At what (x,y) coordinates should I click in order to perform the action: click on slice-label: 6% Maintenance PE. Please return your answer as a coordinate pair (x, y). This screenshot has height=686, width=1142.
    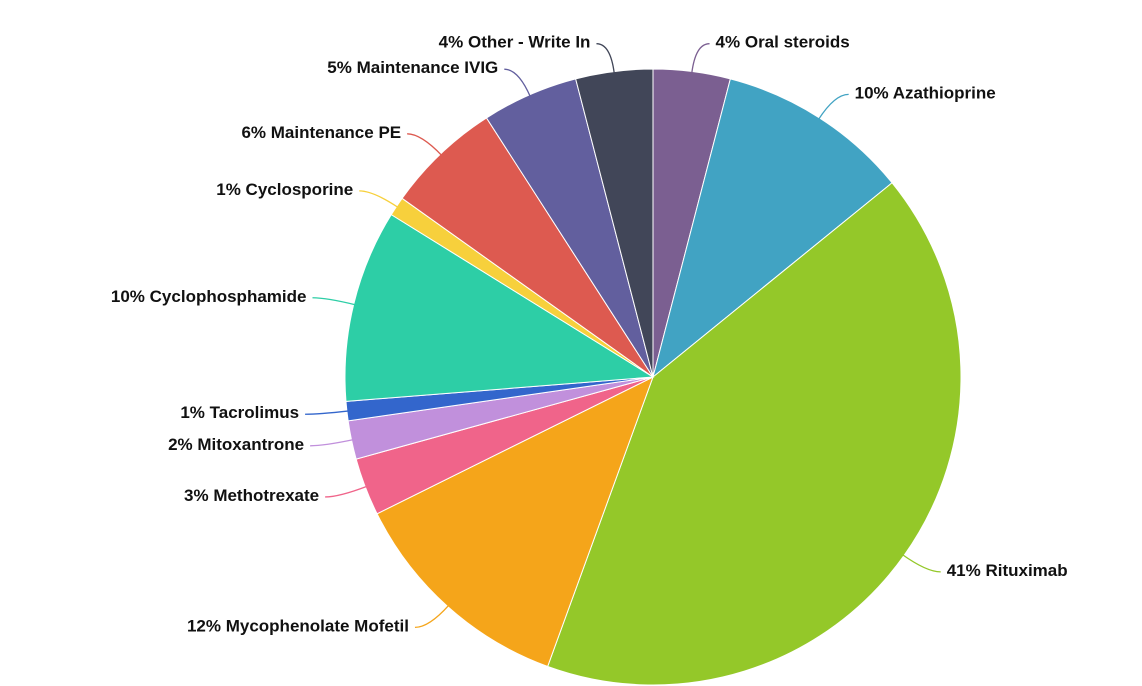
    Looking at the image, I should click on (321, 132).